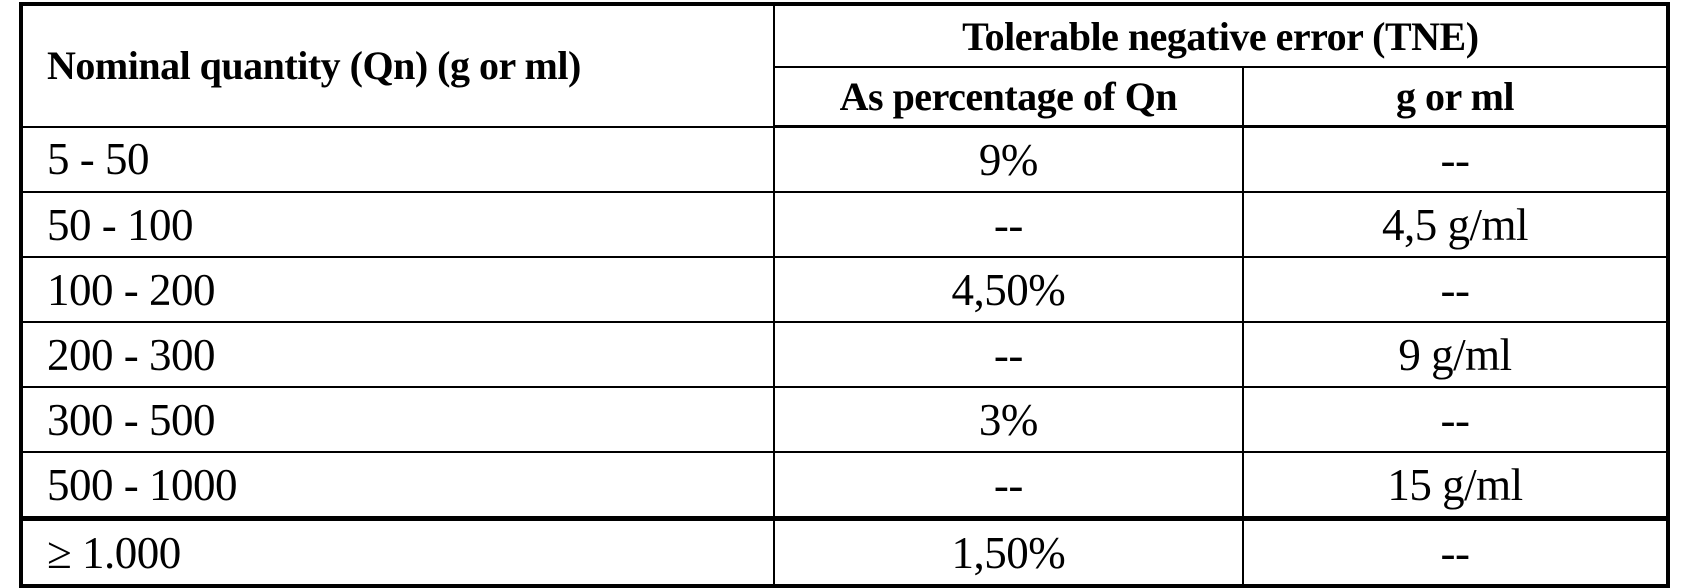  I want to click on table-row: ≥ 1.000 1,50% --, so click(844, 551).